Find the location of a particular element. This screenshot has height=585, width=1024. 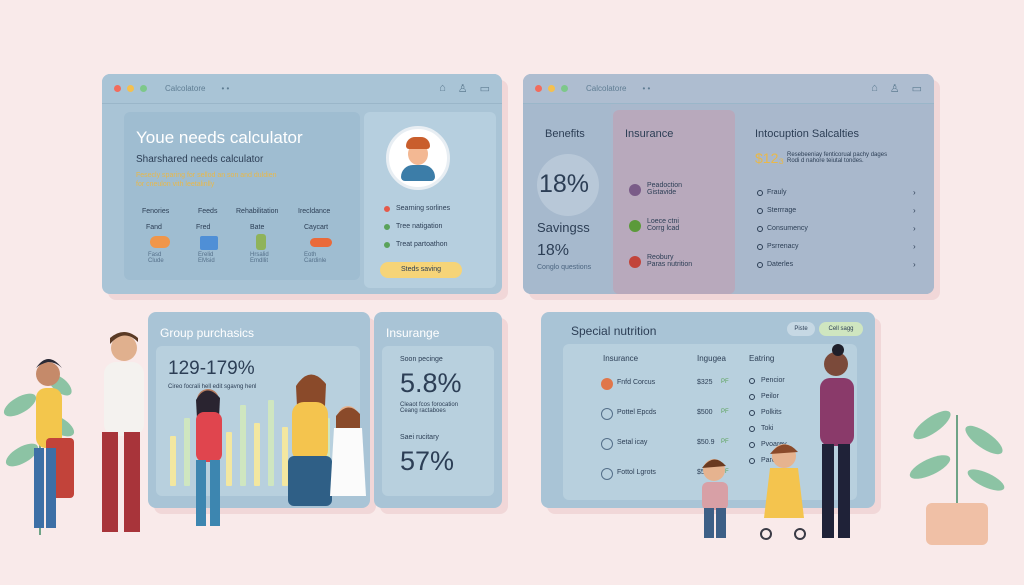

eating-item: Pencior is located at coordinates (773, 380).